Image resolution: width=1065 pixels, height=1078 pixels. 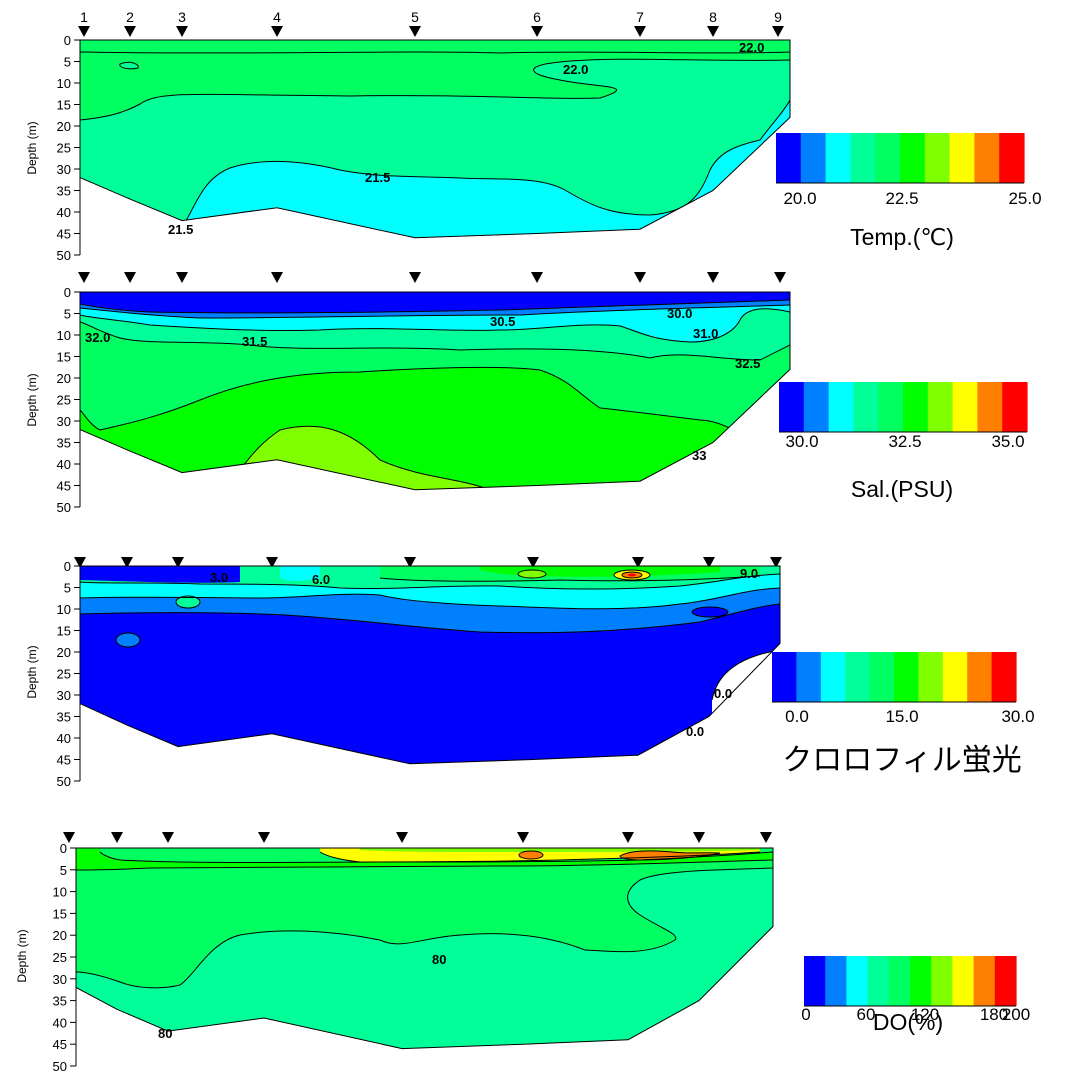 What do you see at coordinates (502, 321) in the screenshot?
I see `contour-label: 30.5` at bounding box center [502, 321].